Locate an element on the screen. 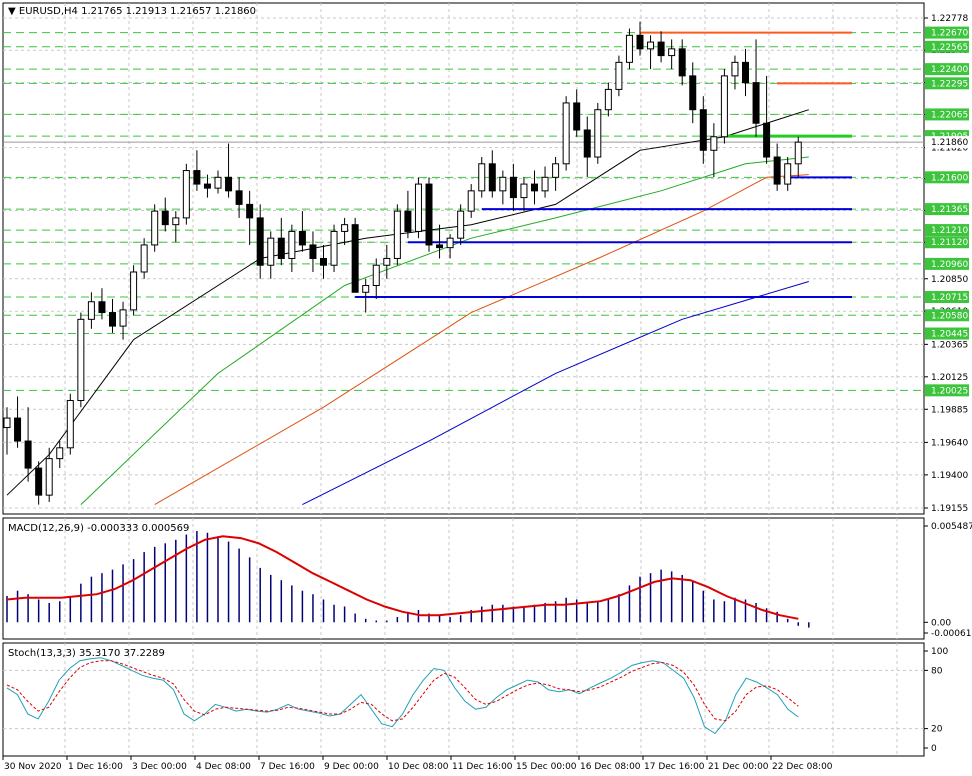 The image size is (972, 776). green-level-label: 1.22065 is located at coordinates (949, 115).